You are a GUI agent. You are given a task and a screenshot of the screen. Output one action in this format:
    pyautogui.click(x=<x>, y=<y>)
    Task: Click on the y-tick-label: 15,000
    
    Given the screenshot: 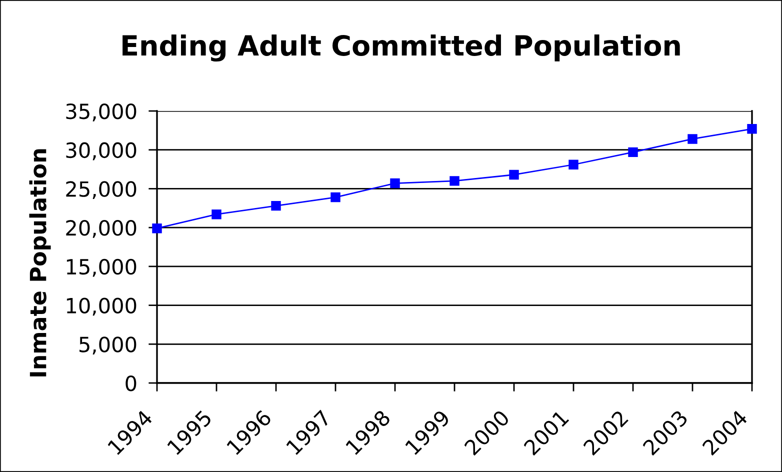 What is the action you would take?
    pyautogui.click(x=101, y=267)
    